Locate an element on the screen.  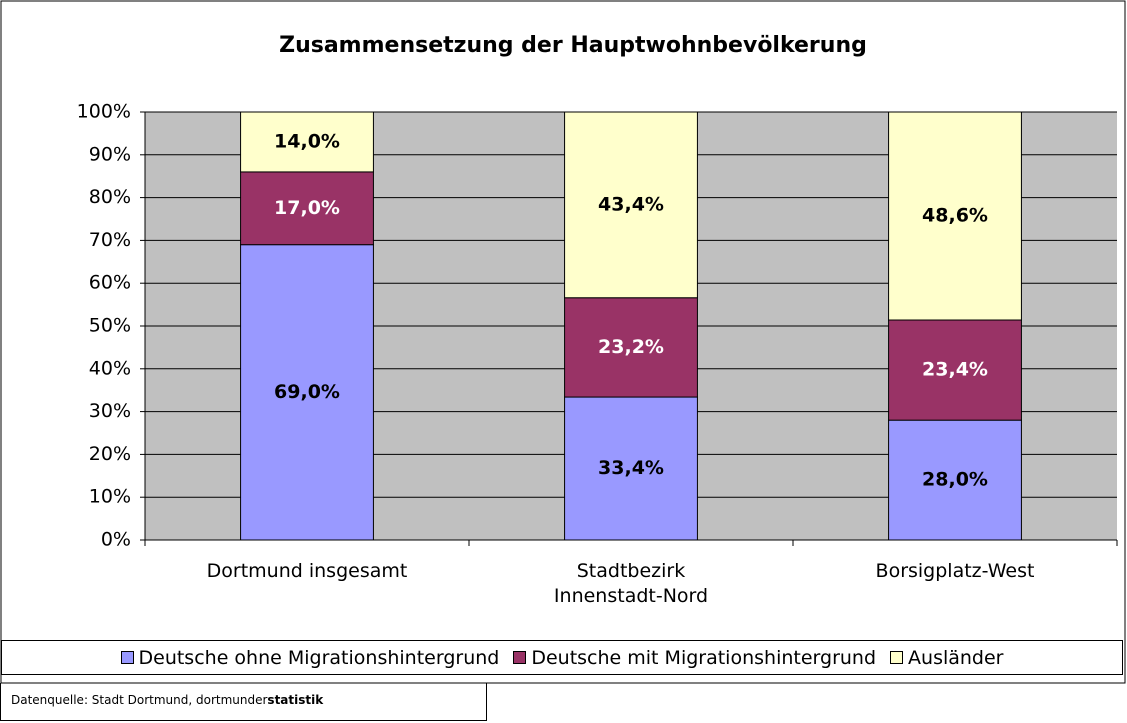
data-label: 14,0% is located at coordinates (307, 141).